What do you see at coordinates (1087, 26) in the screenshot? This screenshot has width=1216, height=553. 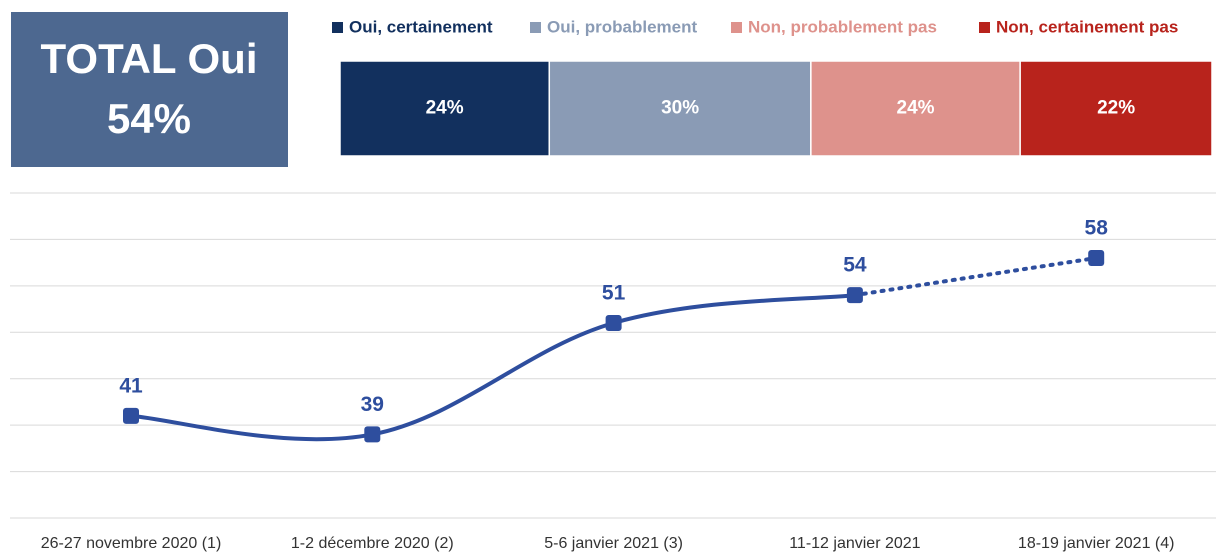 I see `legend-label: Non, certainement pas` at bounding box center [1087, 26].